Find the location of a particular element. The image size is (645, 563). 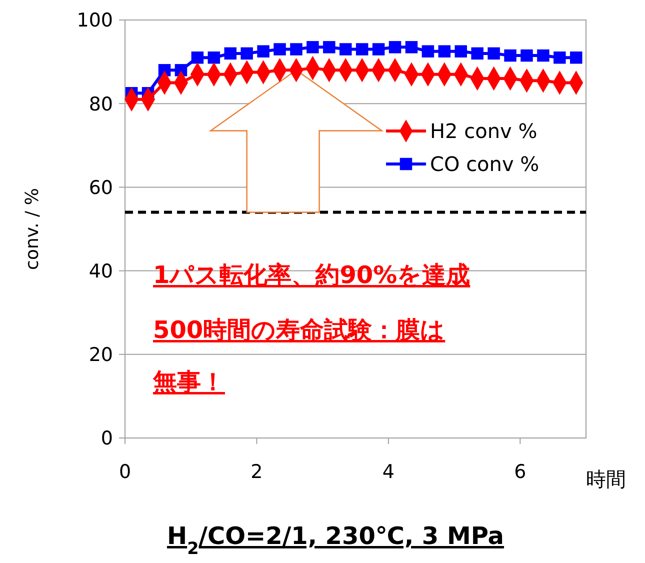

x-tick-label: 4 is located at coordinates (388, 472).